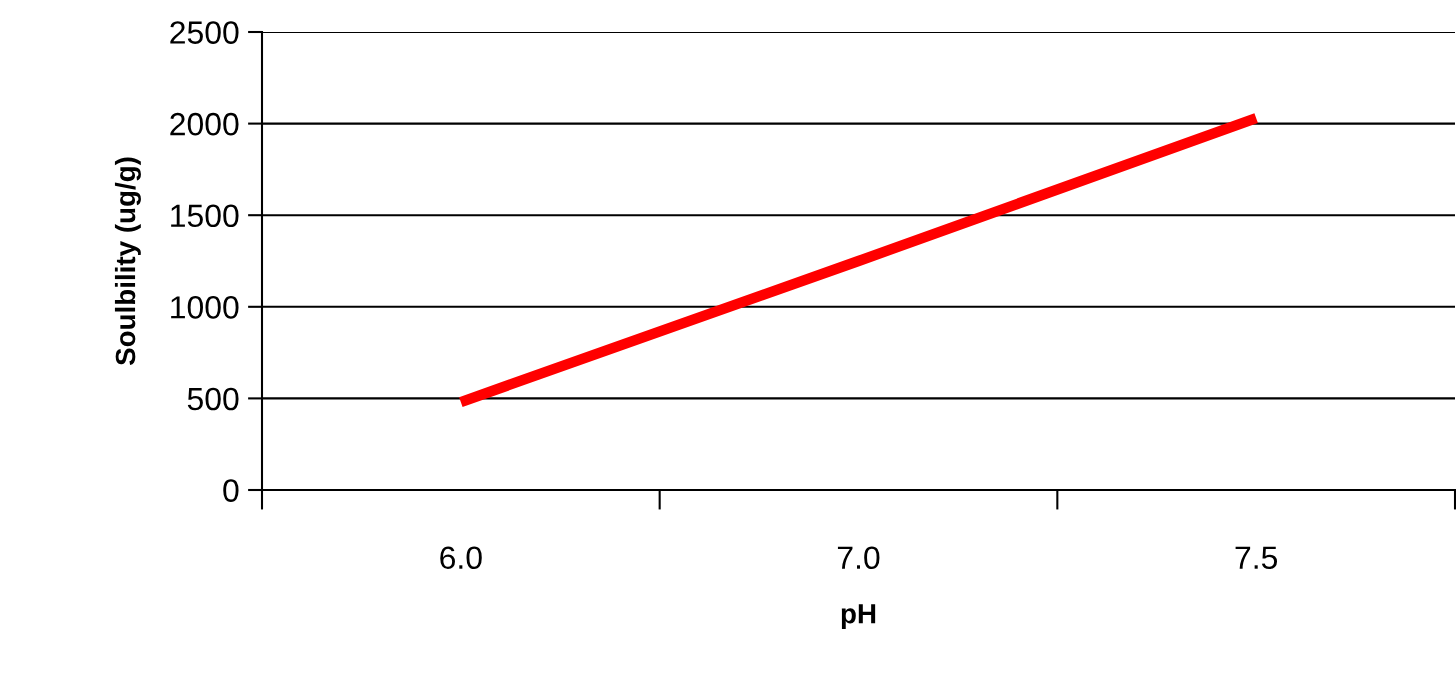 This screenshot has width=1456, height=676. What do you see at coordinates (213, 399) in the screenshot?
I see `y-tick-label: 500` at bounding box center [213, 399].